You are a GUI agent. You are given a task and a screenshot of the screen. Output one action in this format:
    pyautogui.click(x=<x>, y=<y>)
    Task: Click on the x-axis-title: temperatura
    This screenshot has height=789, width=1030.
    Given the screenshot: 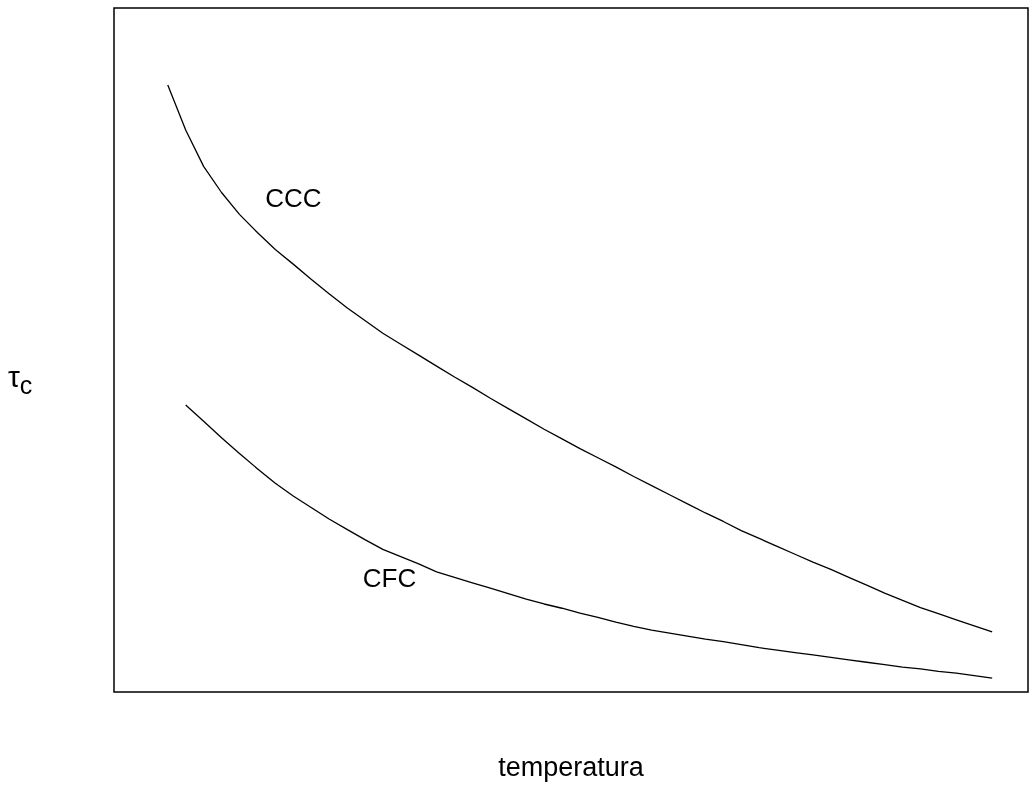 What is the action you would take?
    pyautogui.click(x=571, y=767)
    